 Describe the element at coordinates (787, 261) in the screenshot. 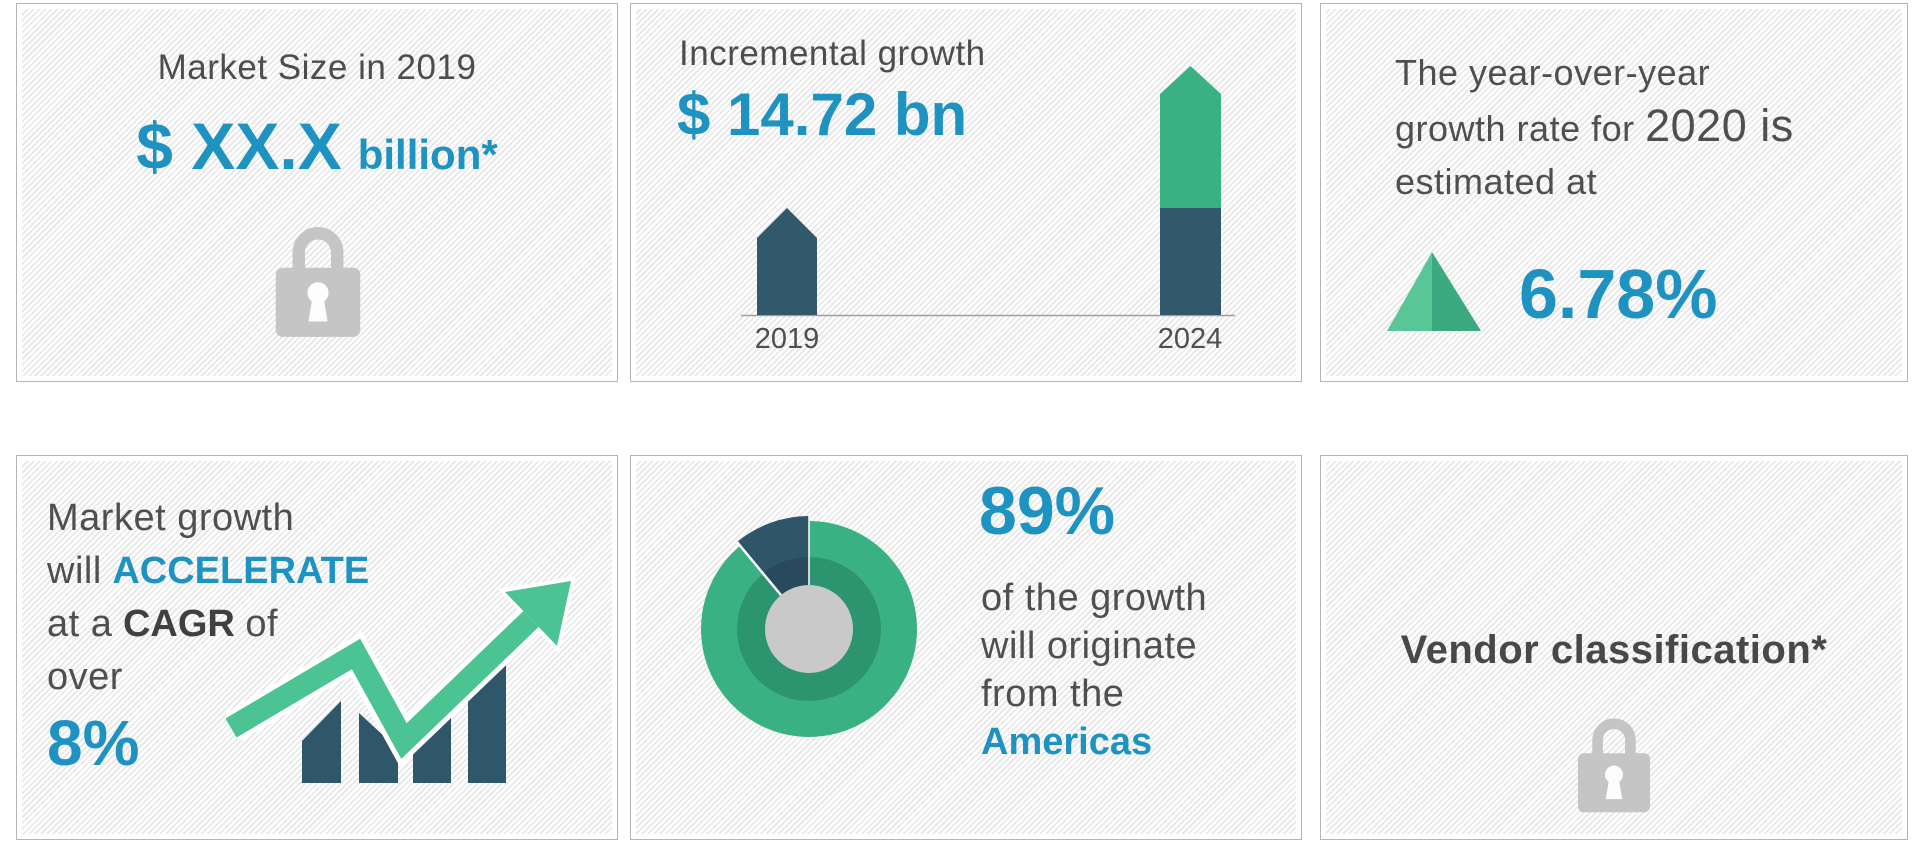

I see `bar-2019` at that location.